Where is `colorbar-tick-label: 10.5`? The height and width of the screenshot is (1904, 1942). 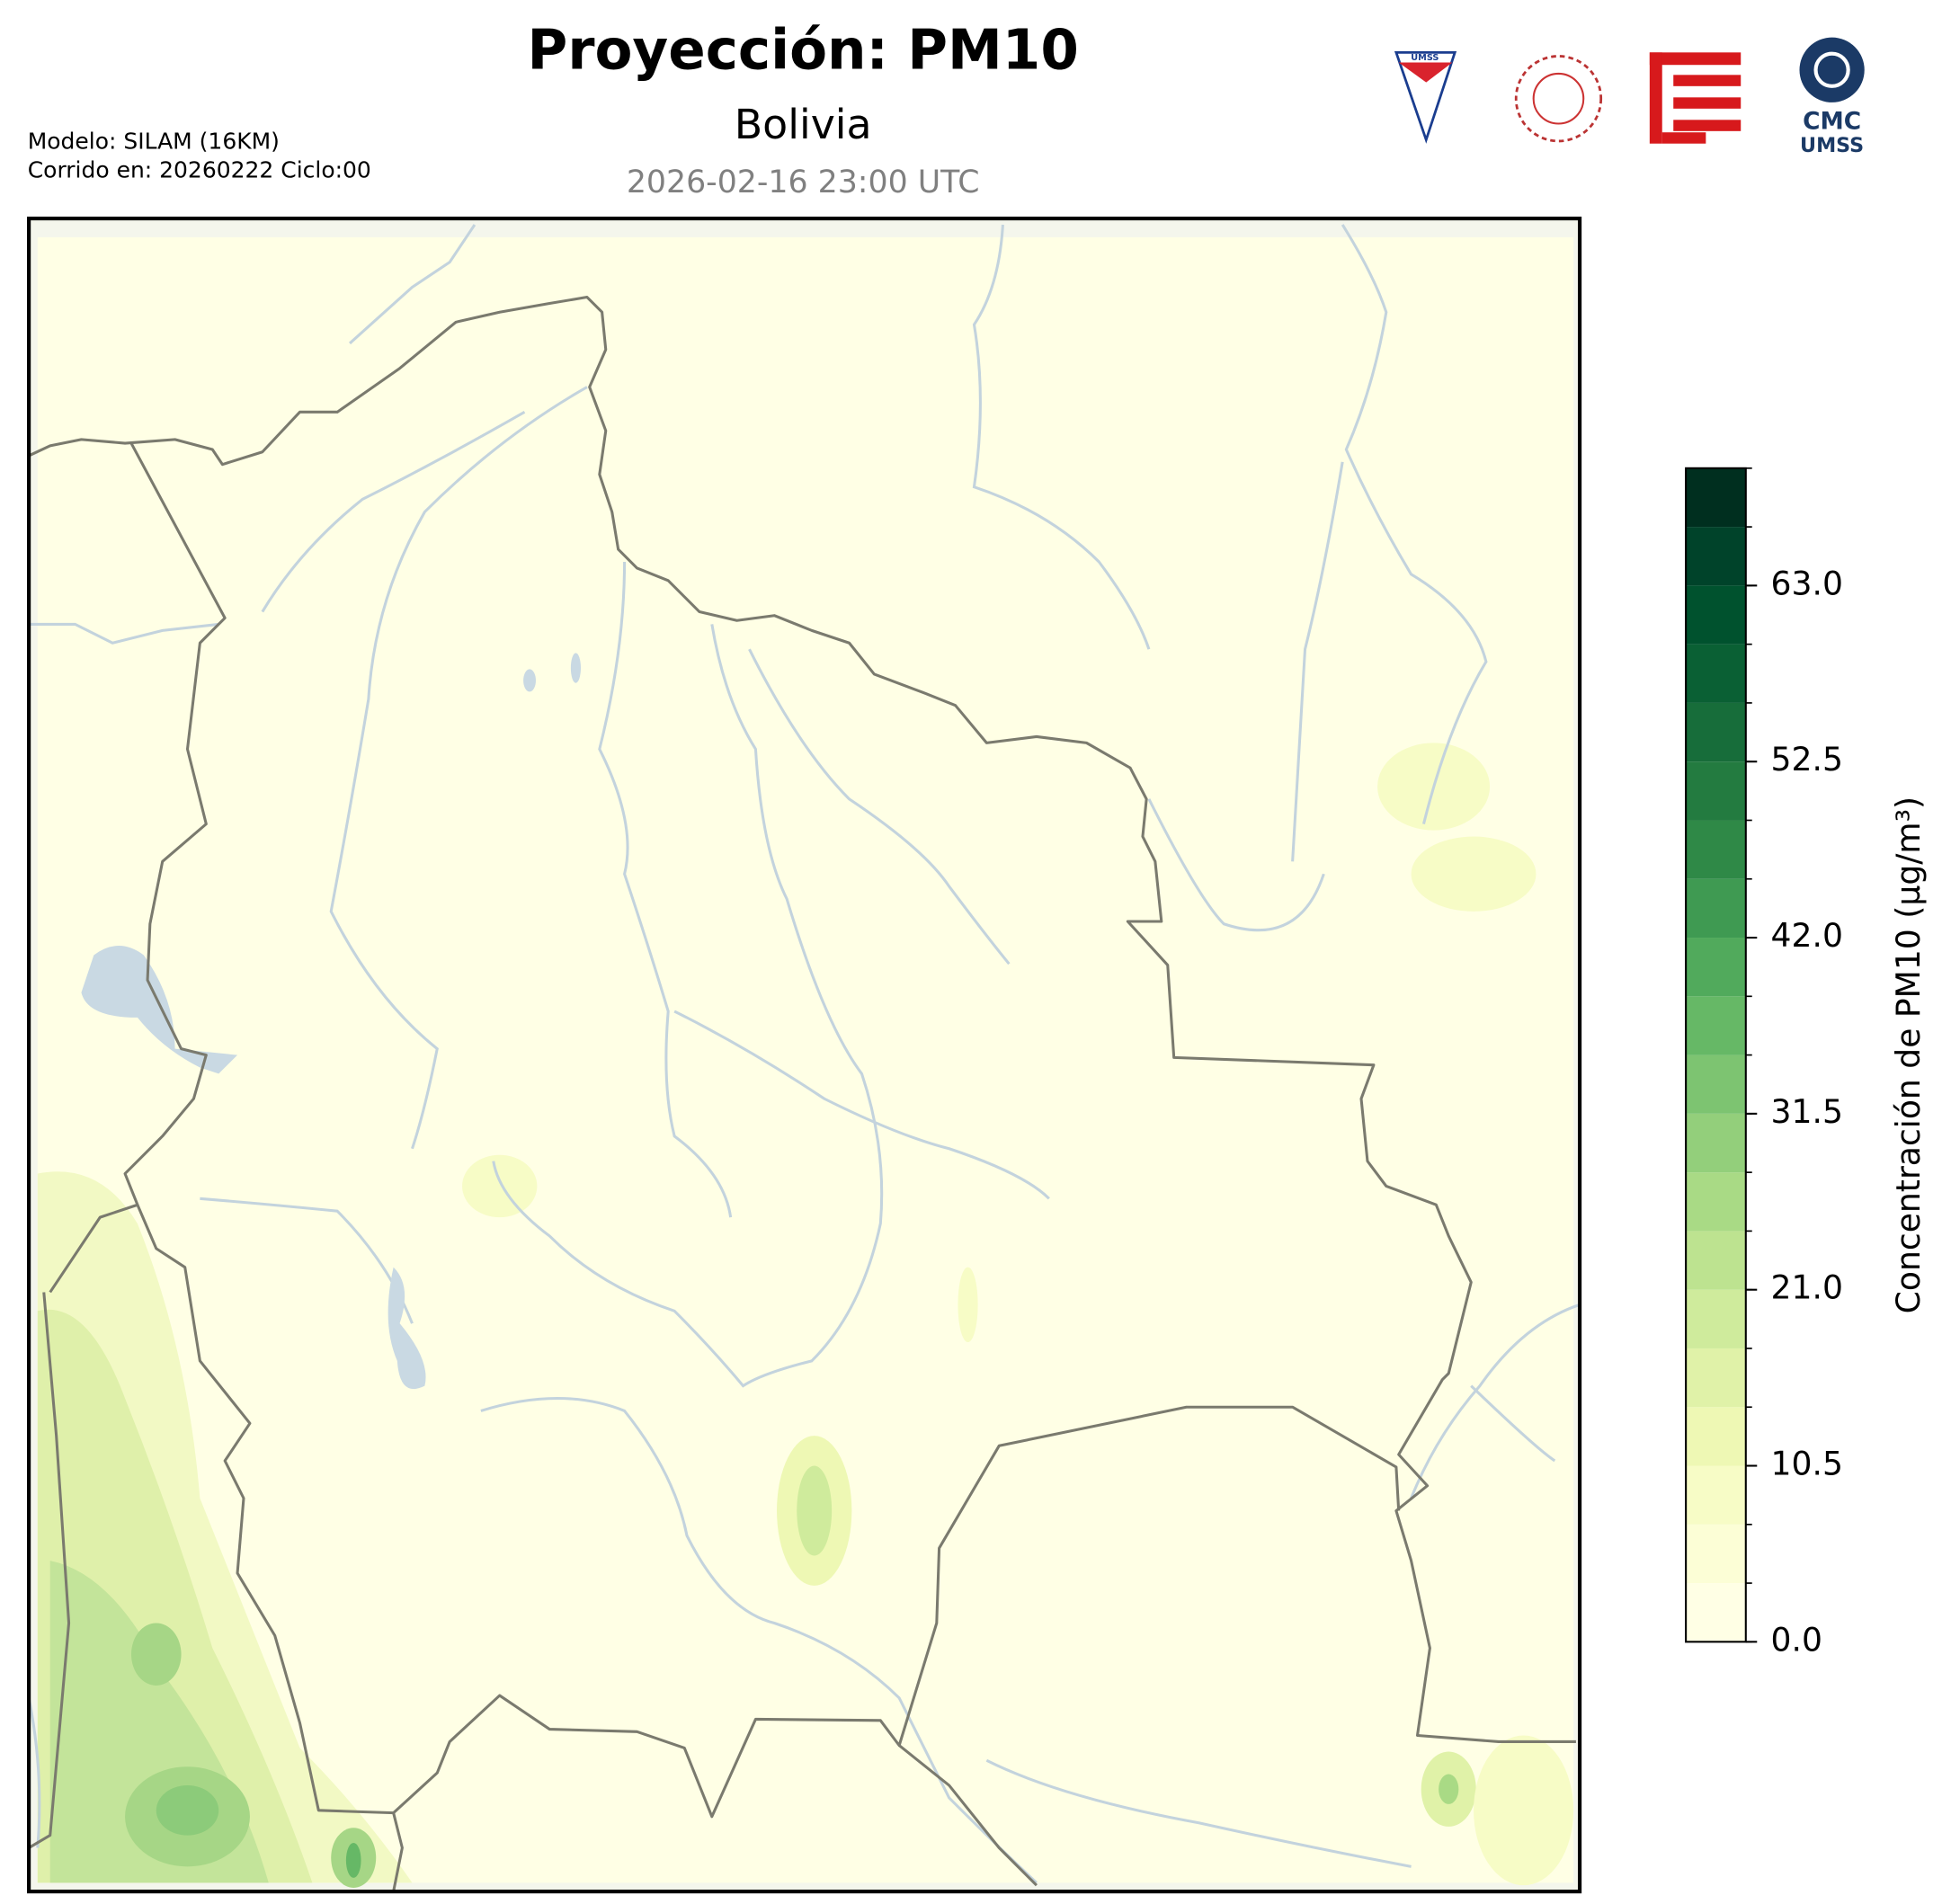 colorbar-tick-label: 10.5 is located at coordinates (1807, 1464).